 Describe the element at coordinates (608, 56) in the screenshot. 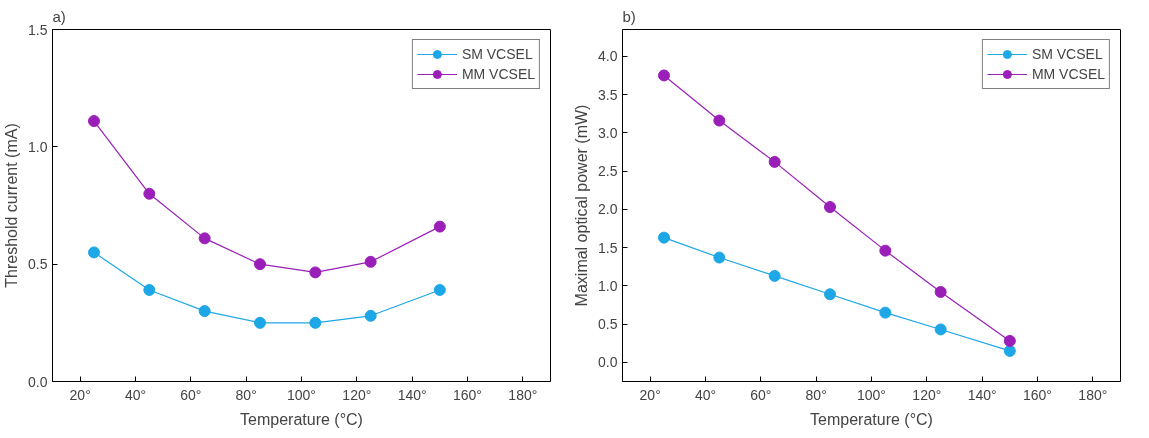

I see `y-tick-label: 4.0` at that location.